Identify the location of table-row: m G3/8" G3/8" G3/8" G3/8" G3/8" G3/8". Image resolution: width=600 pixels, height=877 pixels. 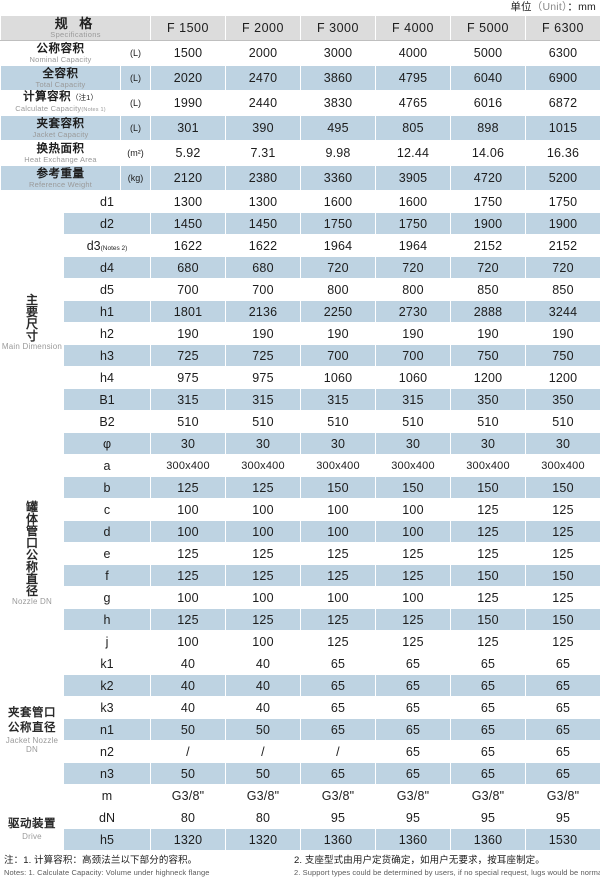
(300, 795).